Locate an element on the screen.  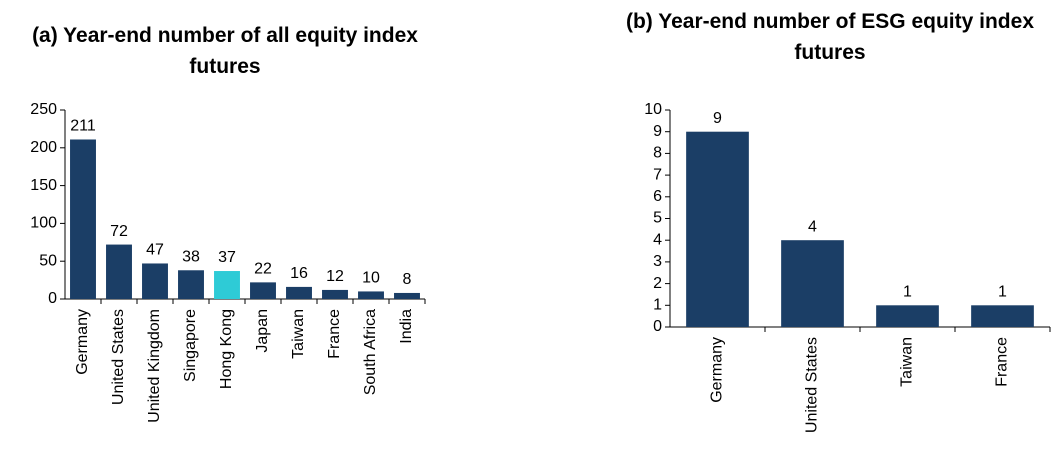
x-tick-label: Hong Kong is located at coordinates (226, 349).